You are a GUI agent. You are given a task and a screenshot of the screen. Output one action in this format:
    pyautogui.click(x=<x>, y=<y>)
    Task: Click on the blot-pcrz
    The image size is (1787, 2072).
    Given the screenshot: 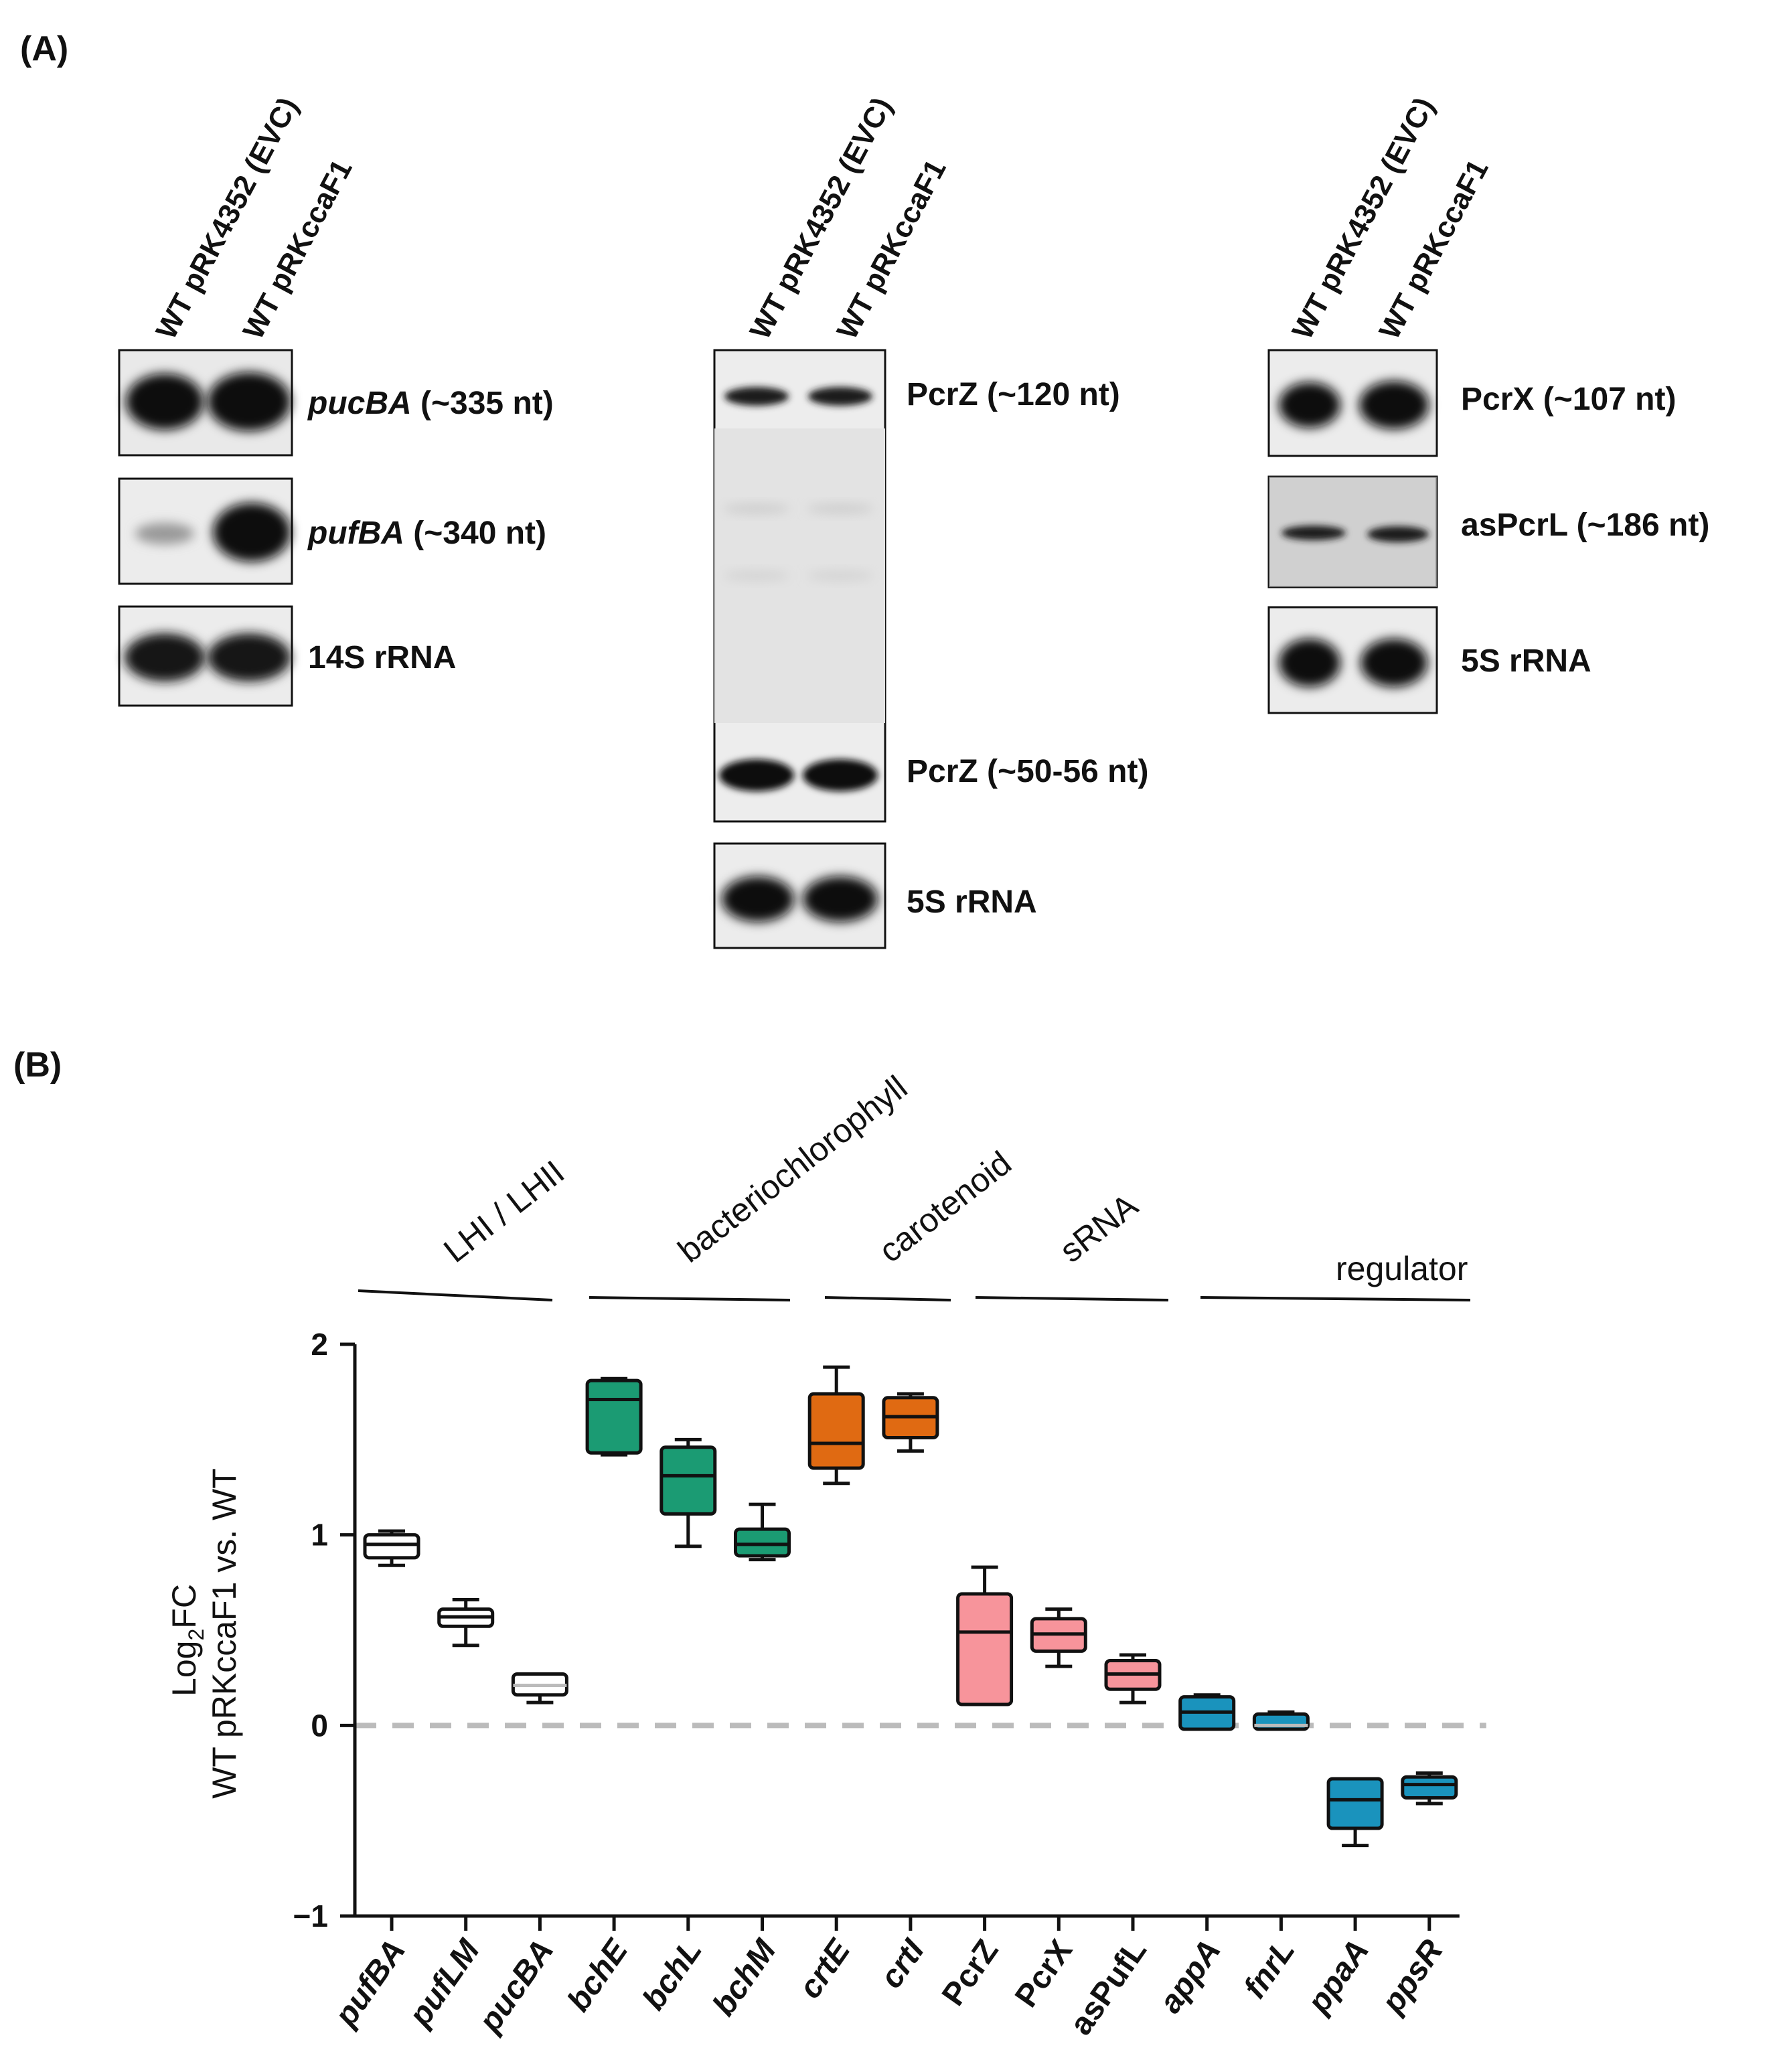 What is the action you would take?
    pyautogui.click(x=799, y=586)
    